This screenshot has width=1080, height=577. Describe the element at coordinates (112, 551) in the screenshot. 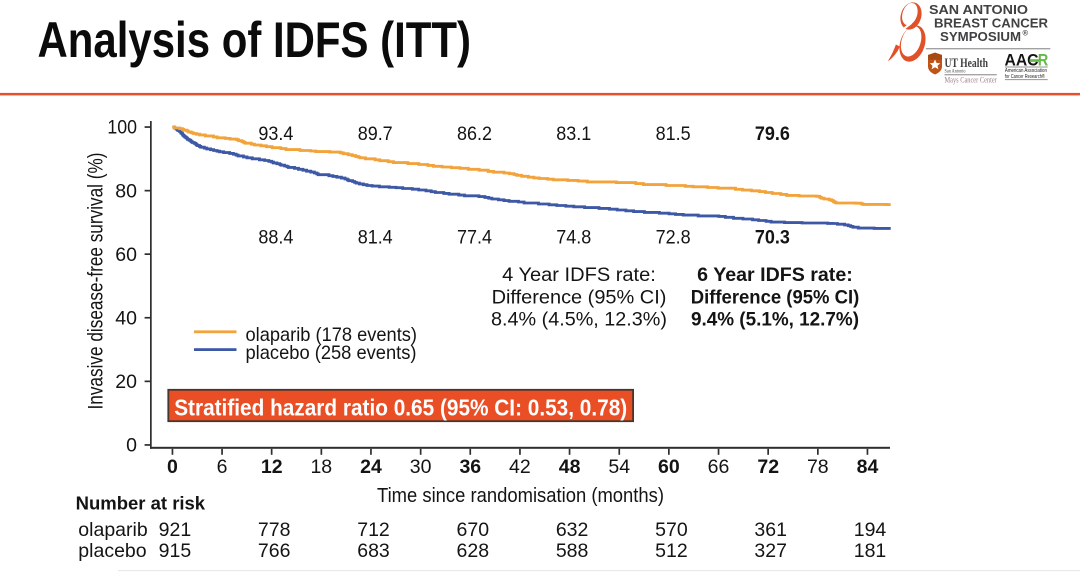

I see `svg-text: placebo` at that location.